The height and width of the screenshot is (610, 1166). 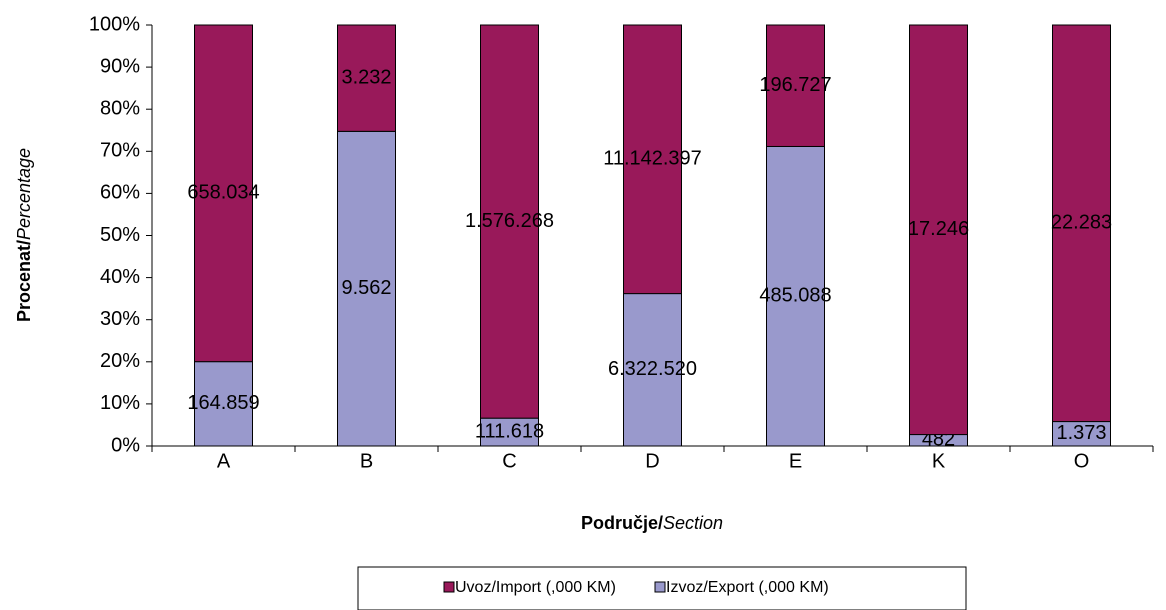 I want to click on data-label: 22.283, so click(x=1081, y=223).